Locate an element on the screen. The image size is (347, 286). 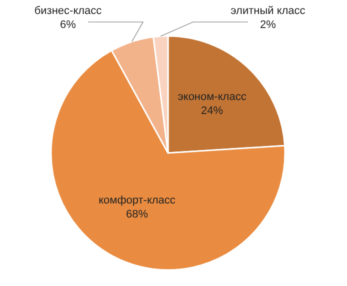
slice-label: эконом-класс is located at coordinates (212, 97).